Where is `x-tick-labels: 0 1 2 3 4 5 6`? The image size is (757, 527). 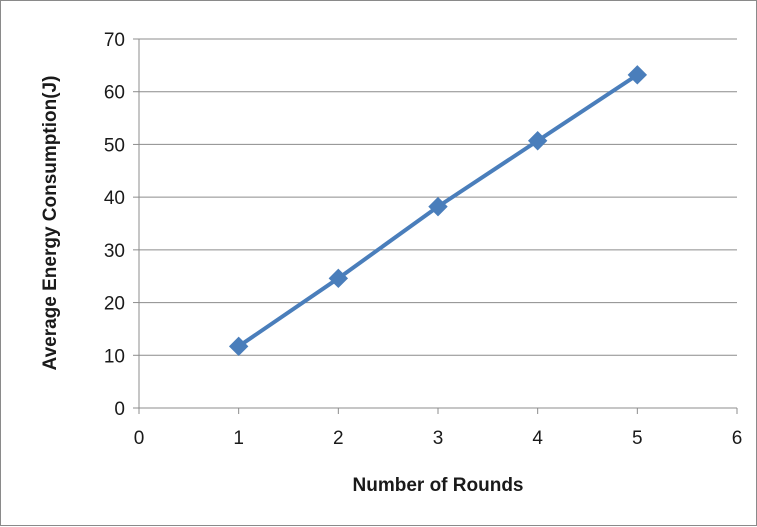 x-tick-labels: 0 1 2 3 4 5 6 is located at coordinates (438, 438).